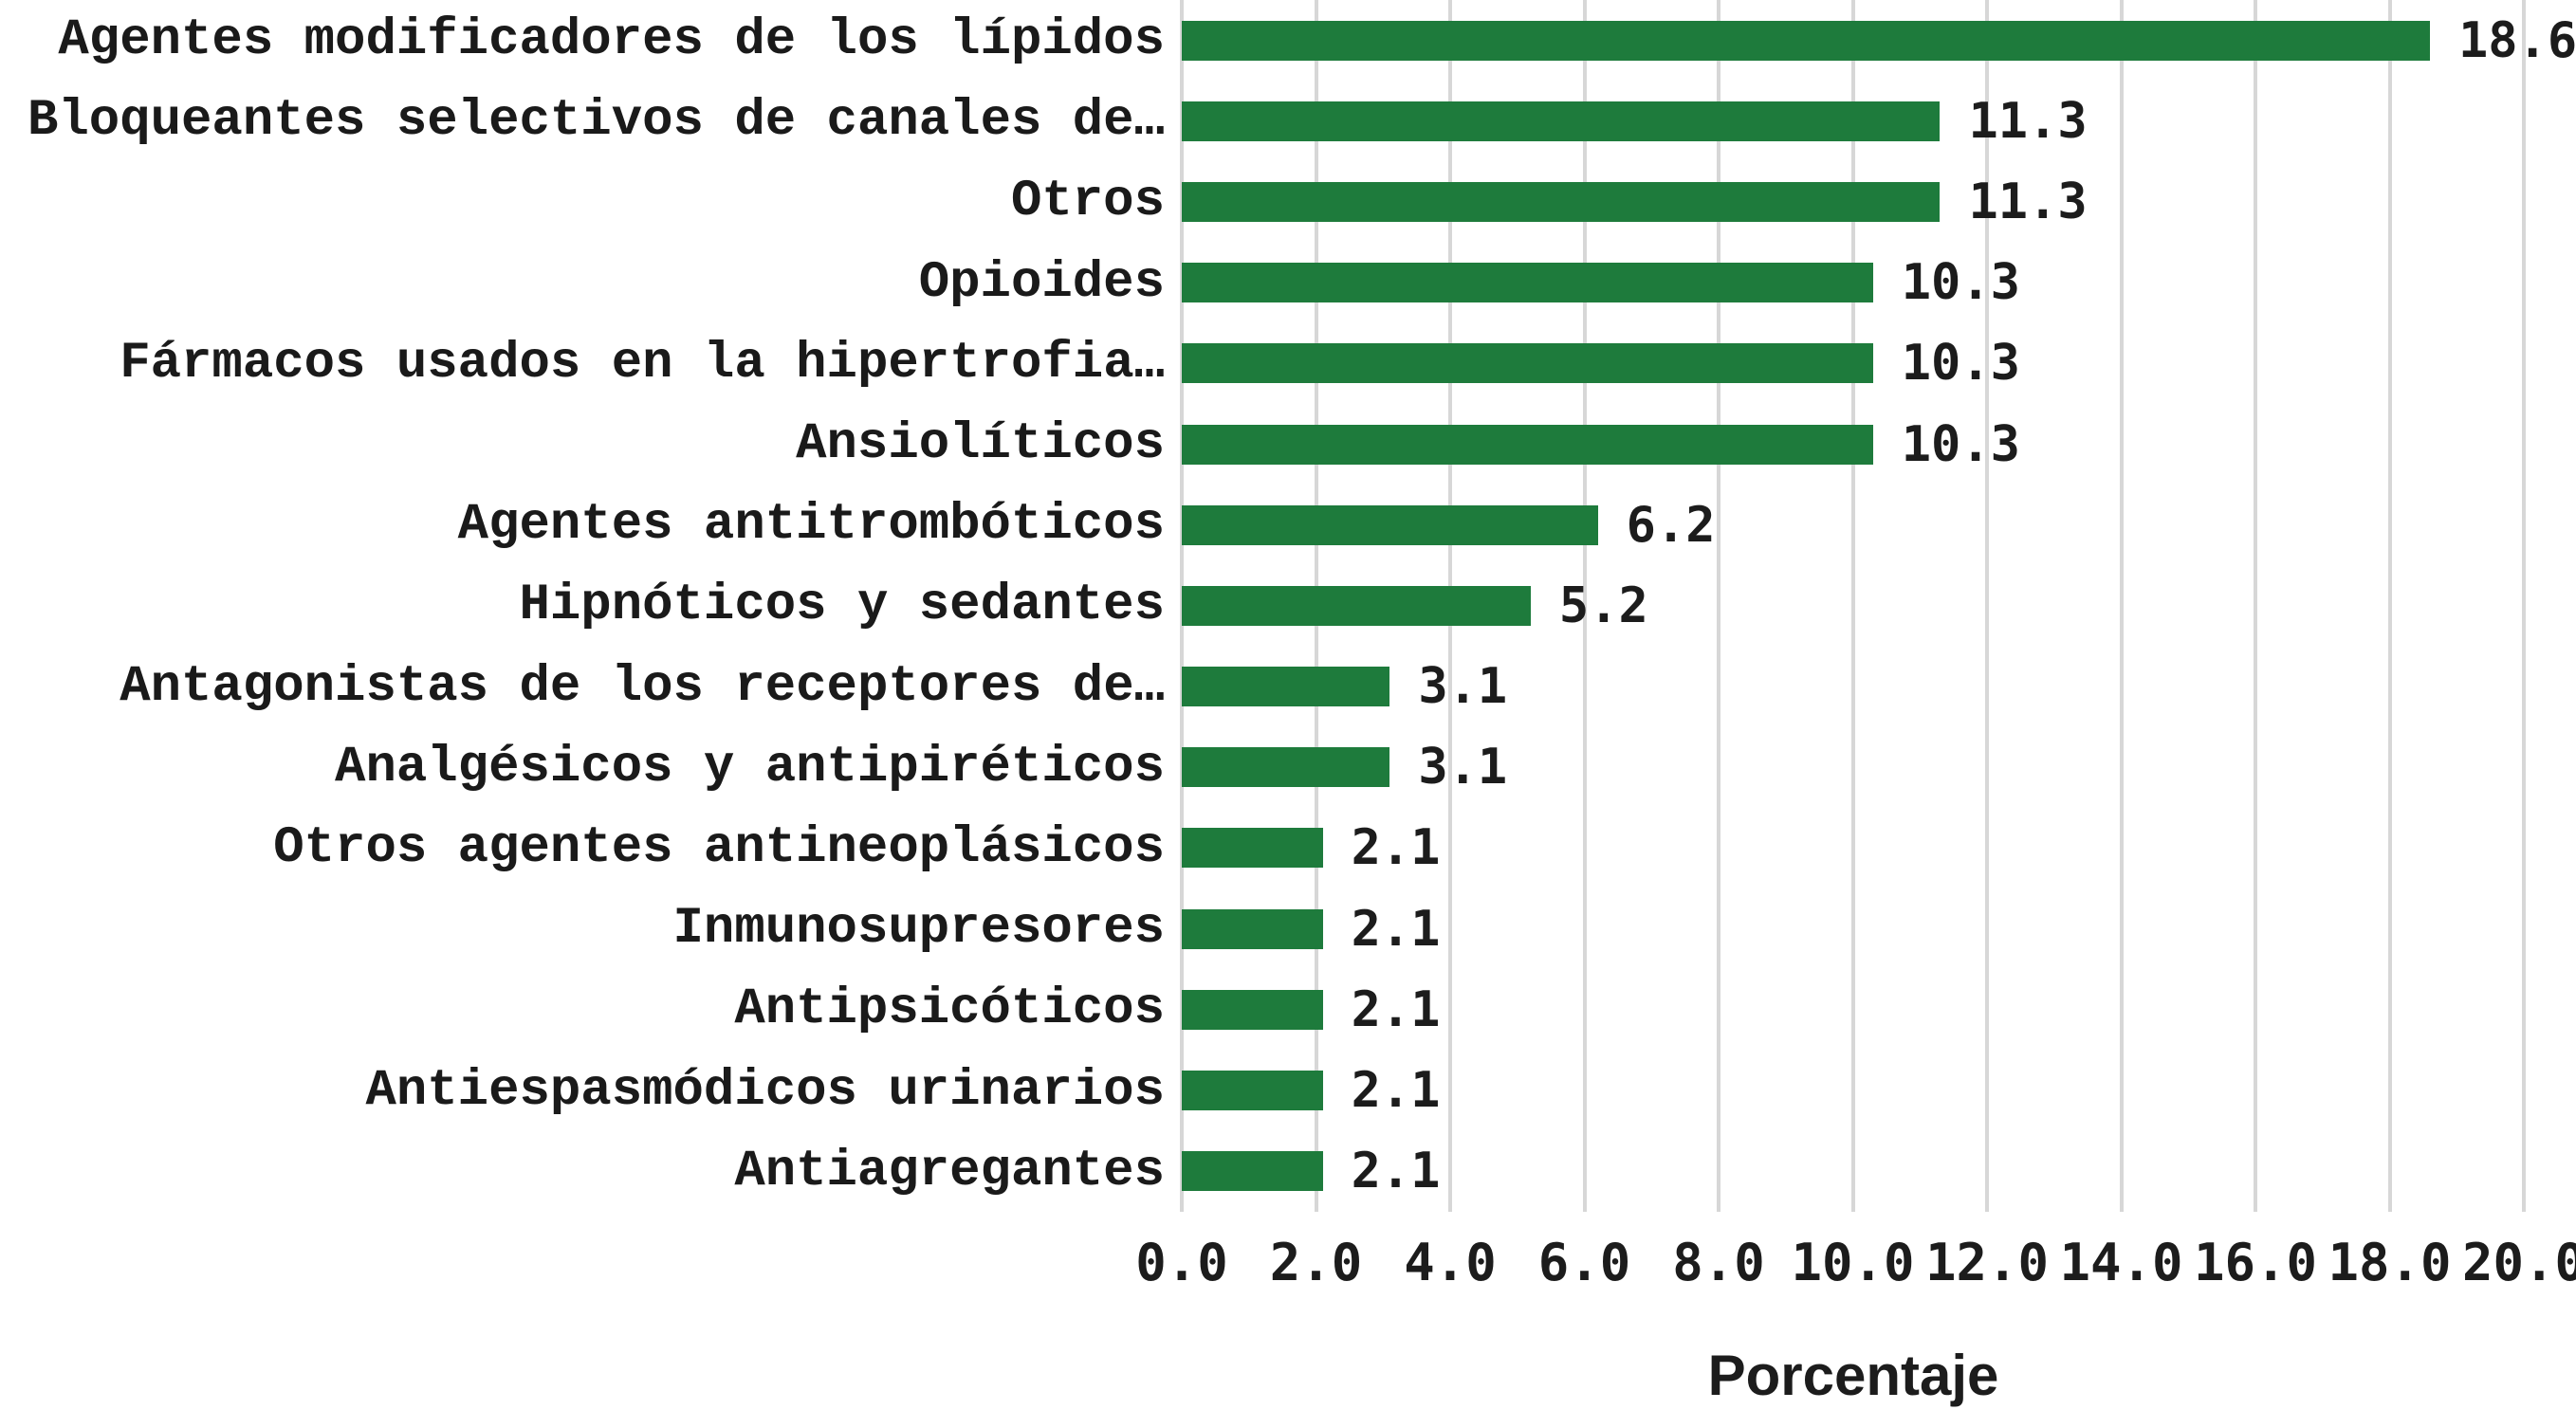 Image resolution: width=2576 pixels, height=1410 pixels. Describe the element at coordinates (2518, 1262) in the screenshot. I see `x-tick-label: 20.0` at that location.